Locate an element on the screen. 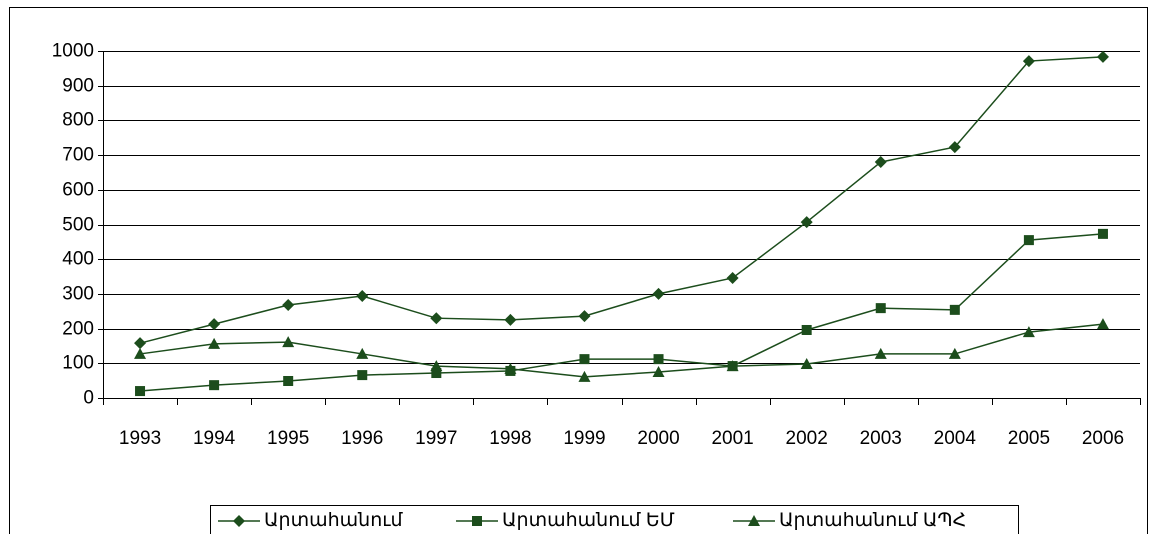  y-tick-label: 700 is located at coordinates (78, 155).